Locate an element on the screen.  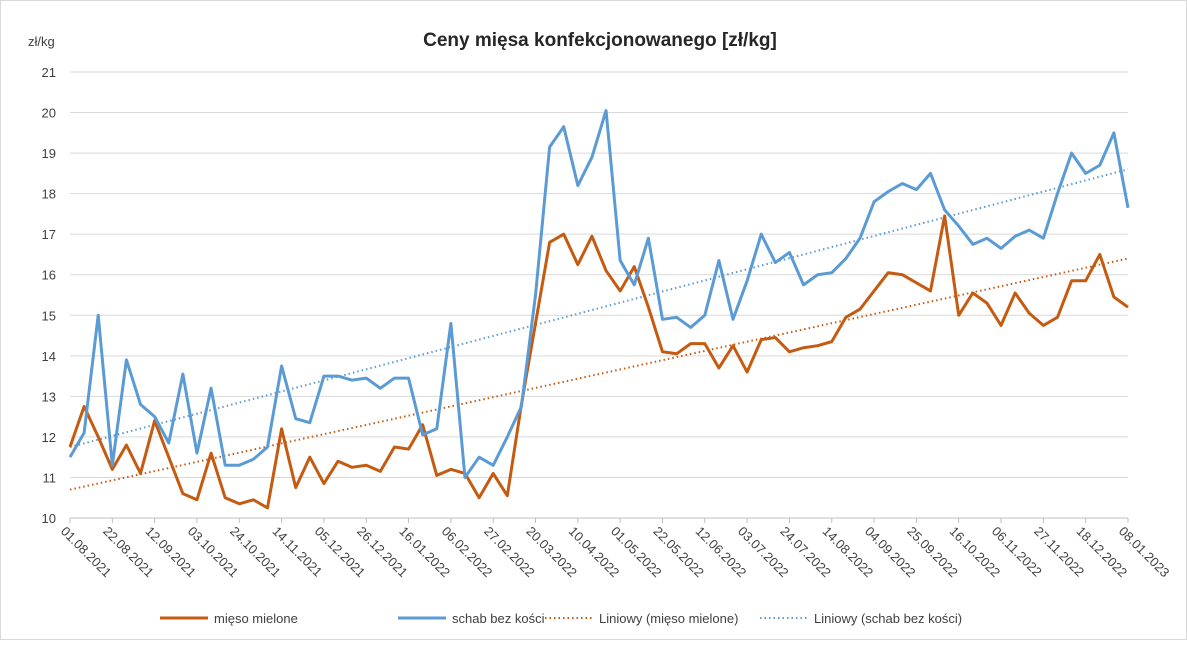
legend-label: Liniowy (schab bez kości) is located at coordinates (888, 618).